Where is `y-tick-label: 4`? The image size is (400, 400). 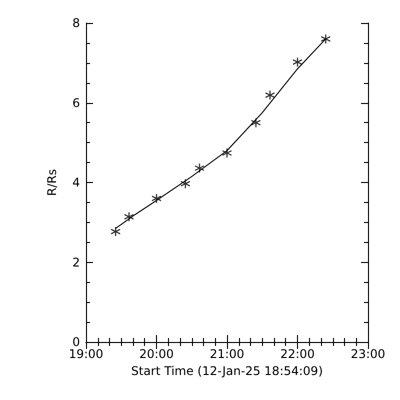
y-tick-label: 4 is located at coordinates (76, 183).